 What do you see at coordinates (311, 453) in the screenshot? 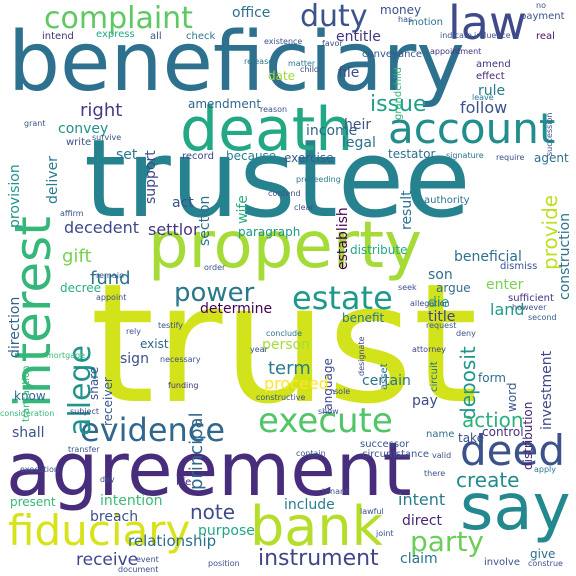
I see `word-contain: contain` at bounding box center [311, 453].